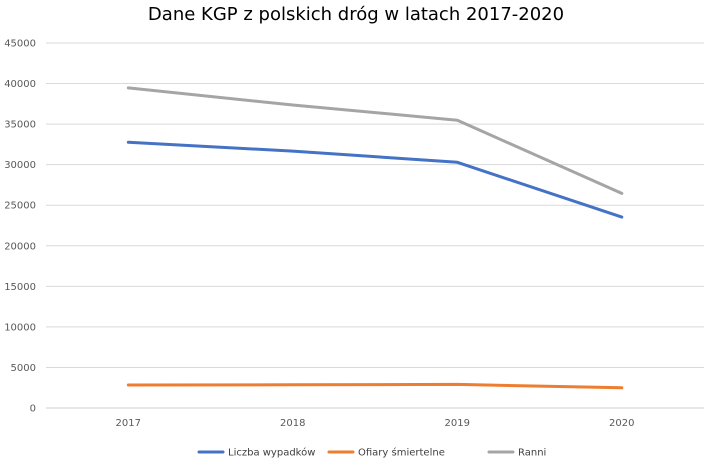 This screenshot has width=712, height=467. I want to click on x-tick-label: 2020, so click(621, 423).